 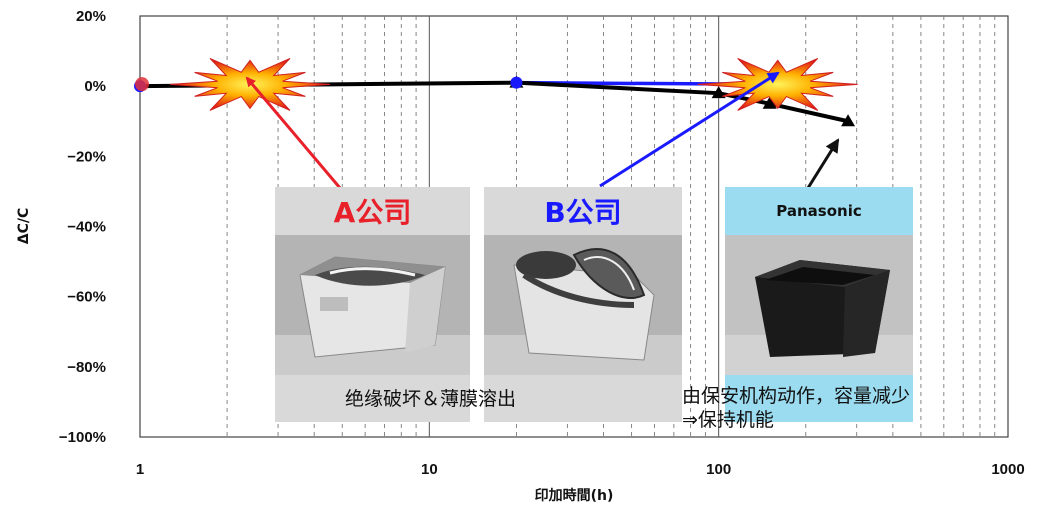 What do you see at coordinates (796, 396) in the screenshot?
I see `caption-panasonic-line1: 由保安机构动作，容量减少` at bounding box center [796, 396].